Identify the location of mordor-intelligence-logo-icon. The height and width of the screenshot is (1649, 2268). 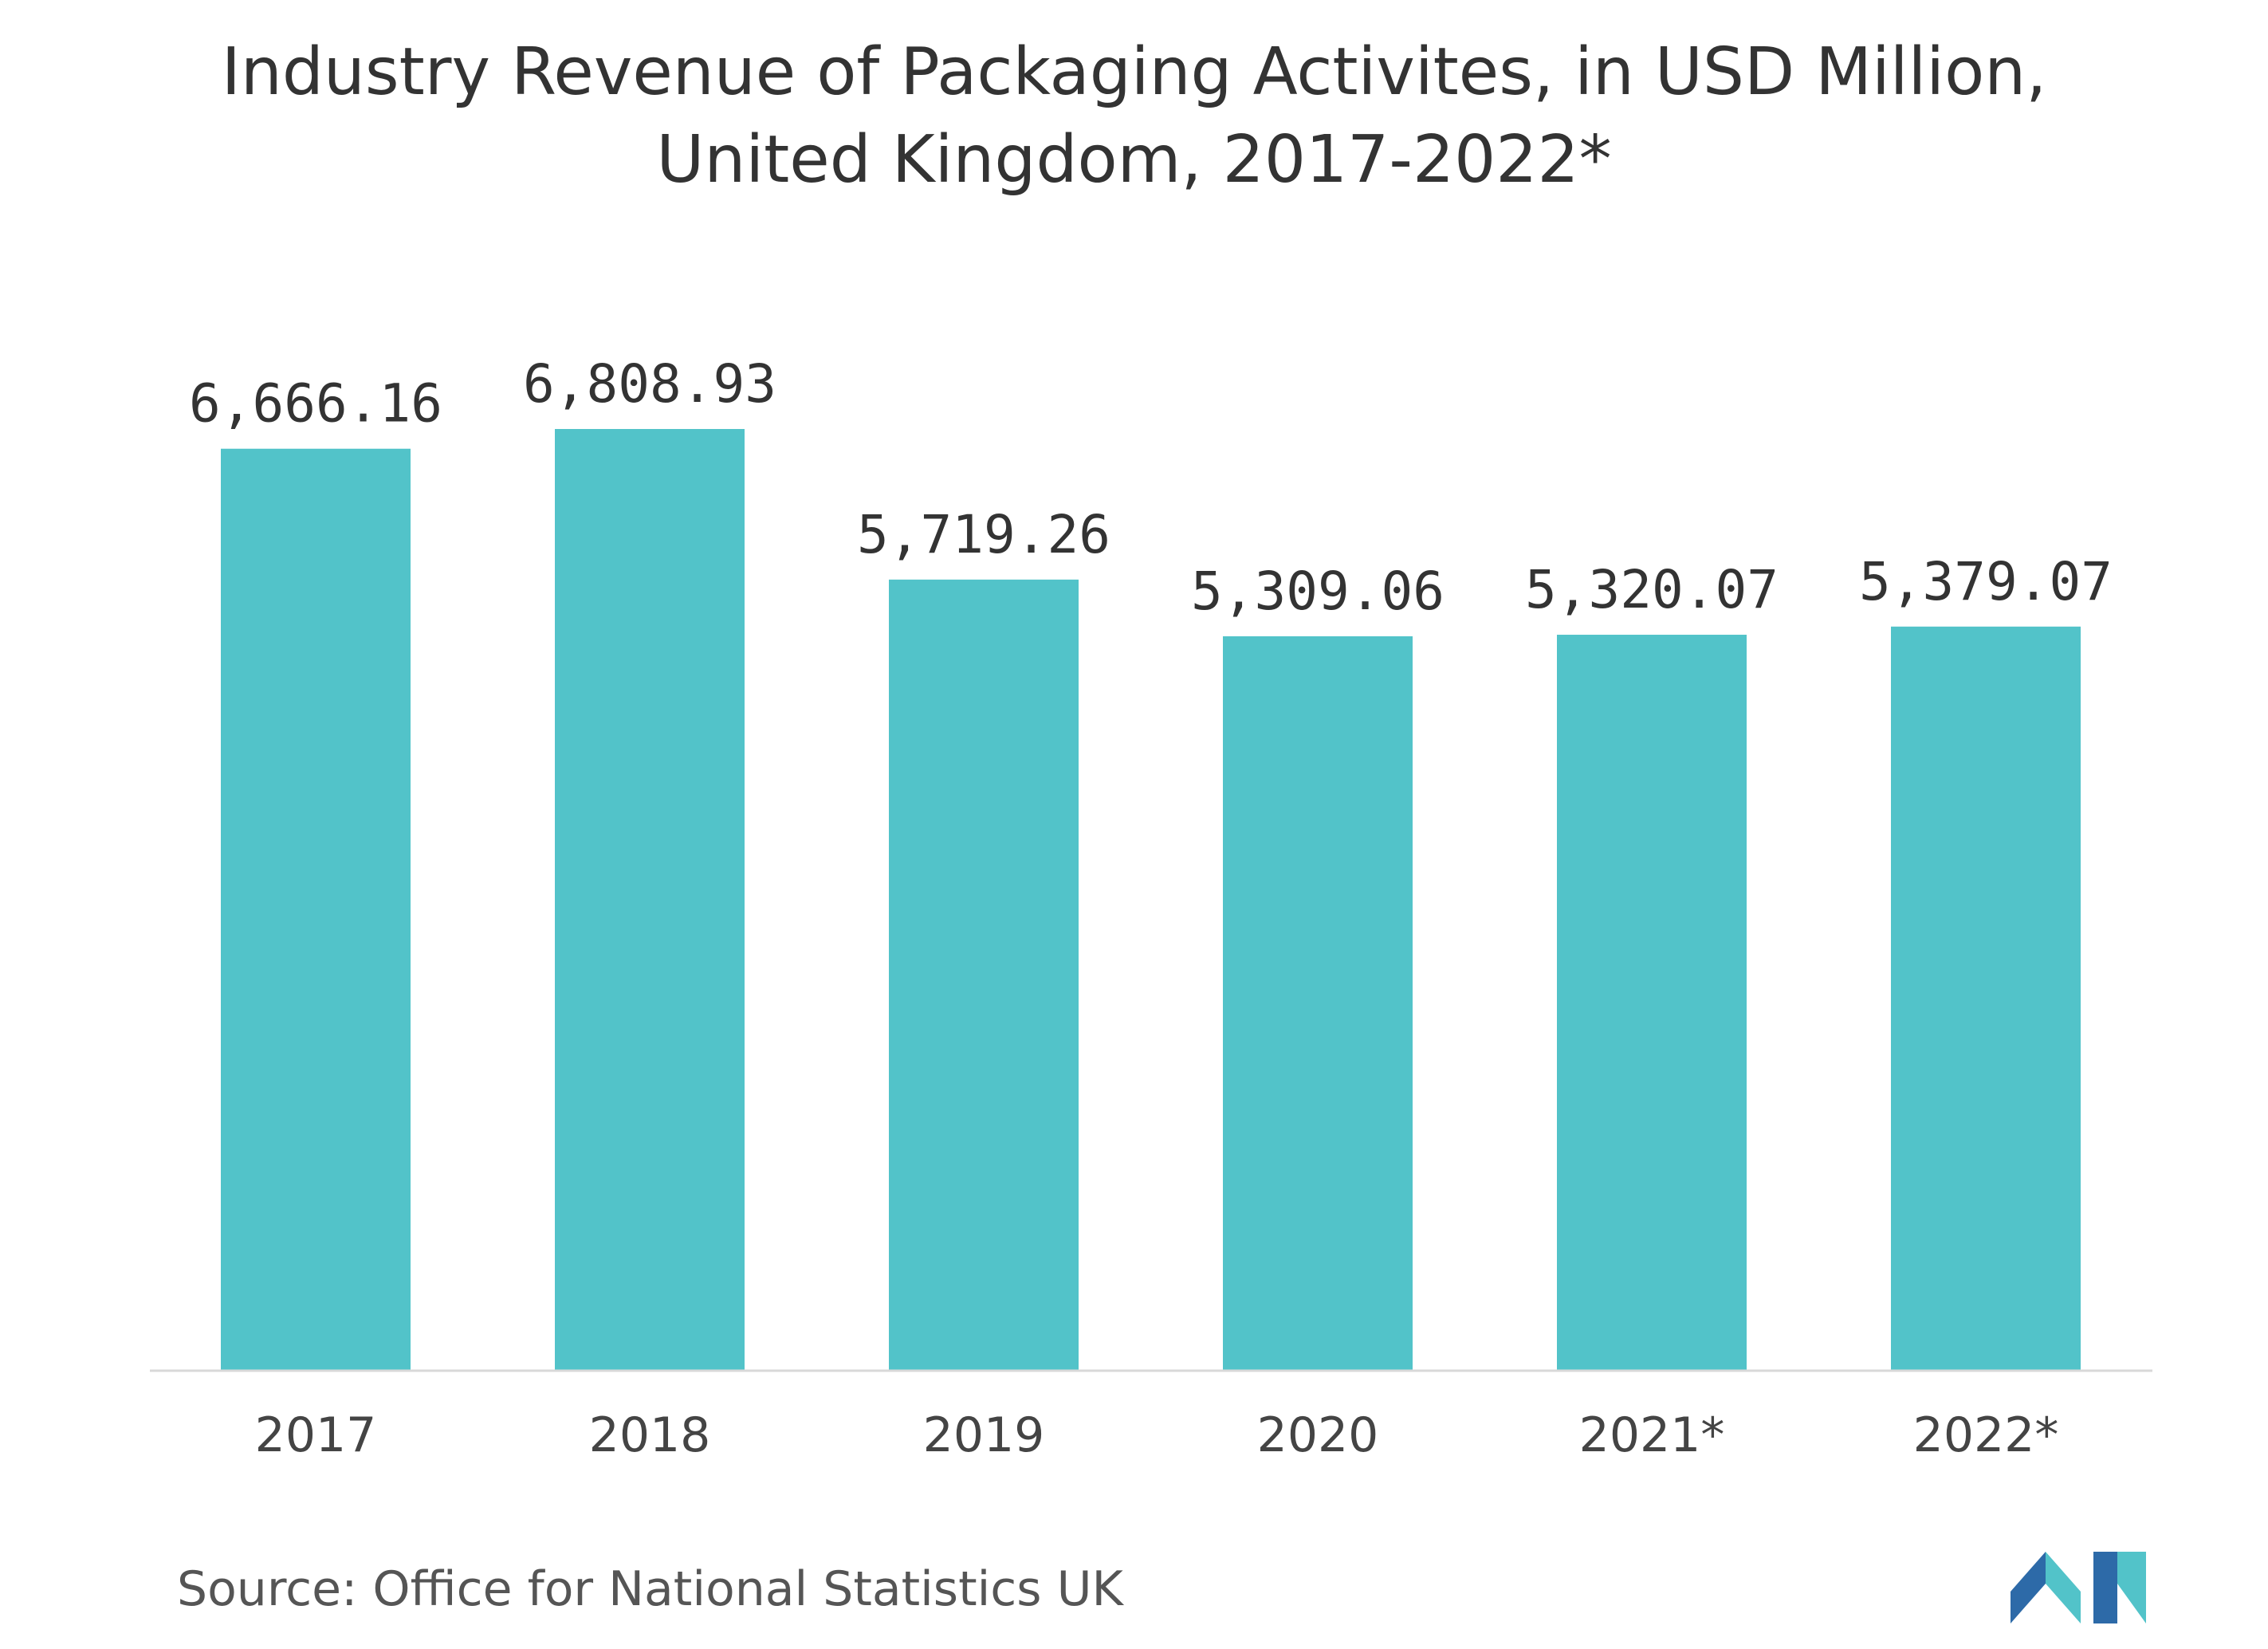
(2079, 1587).